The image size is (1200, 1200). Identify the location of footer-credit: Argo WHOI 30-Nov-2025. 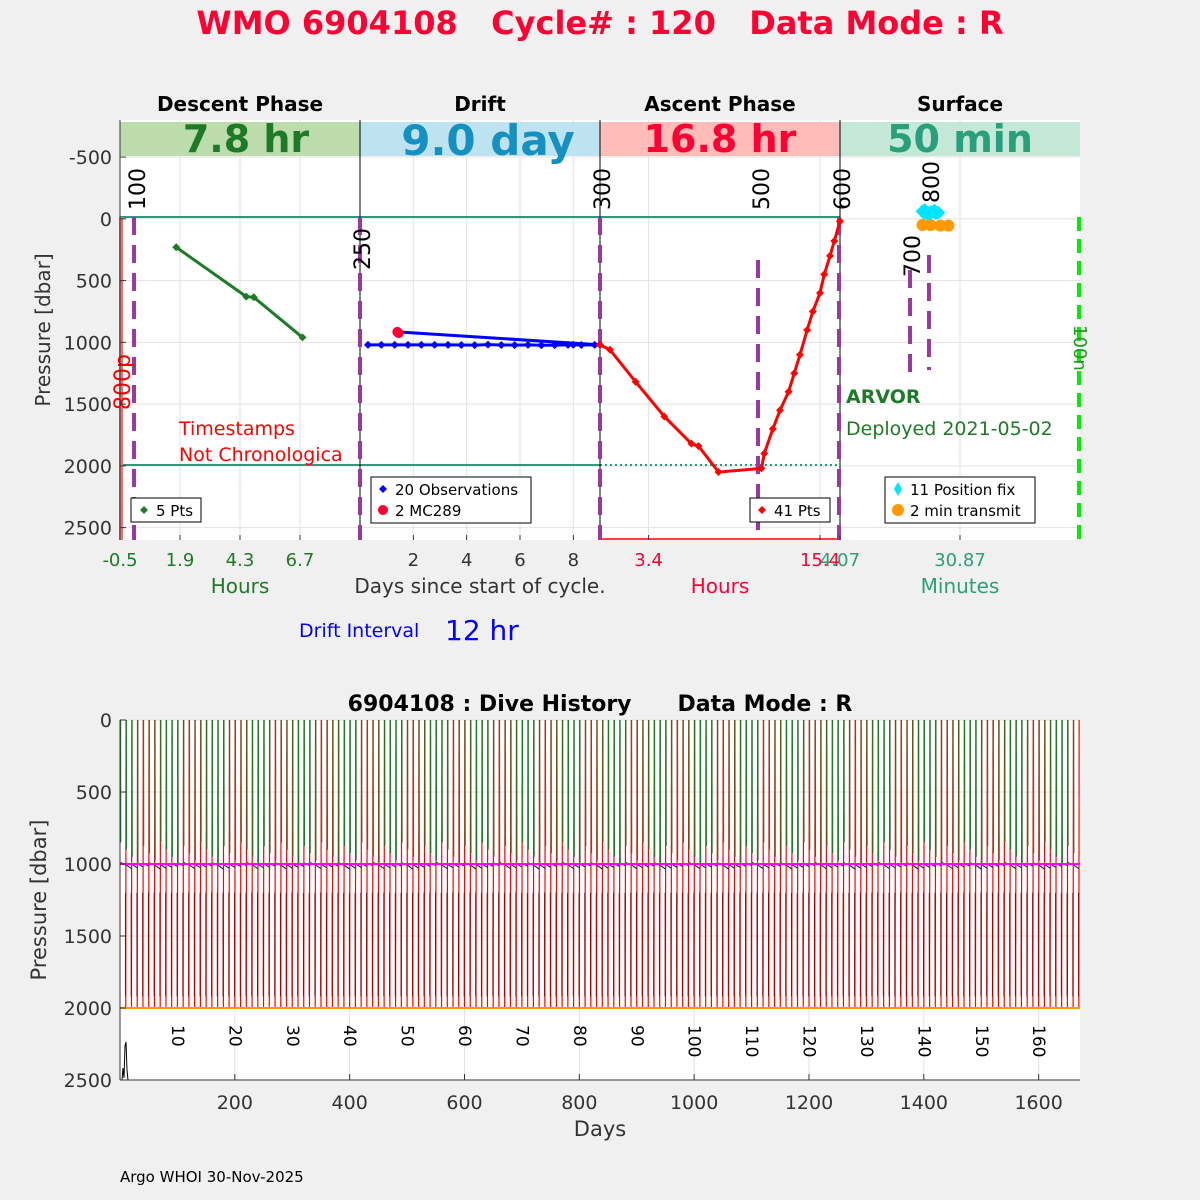
(212, 1177).